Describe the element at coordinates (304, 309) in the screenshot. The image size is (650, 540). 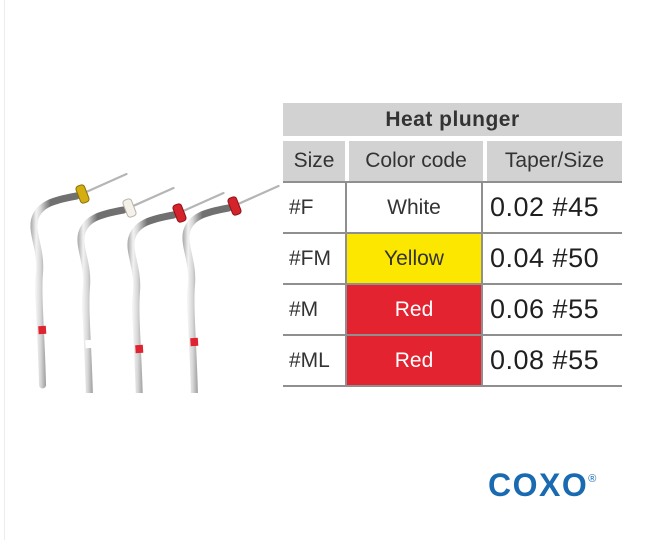
I see `size-cell: #M` at that location.